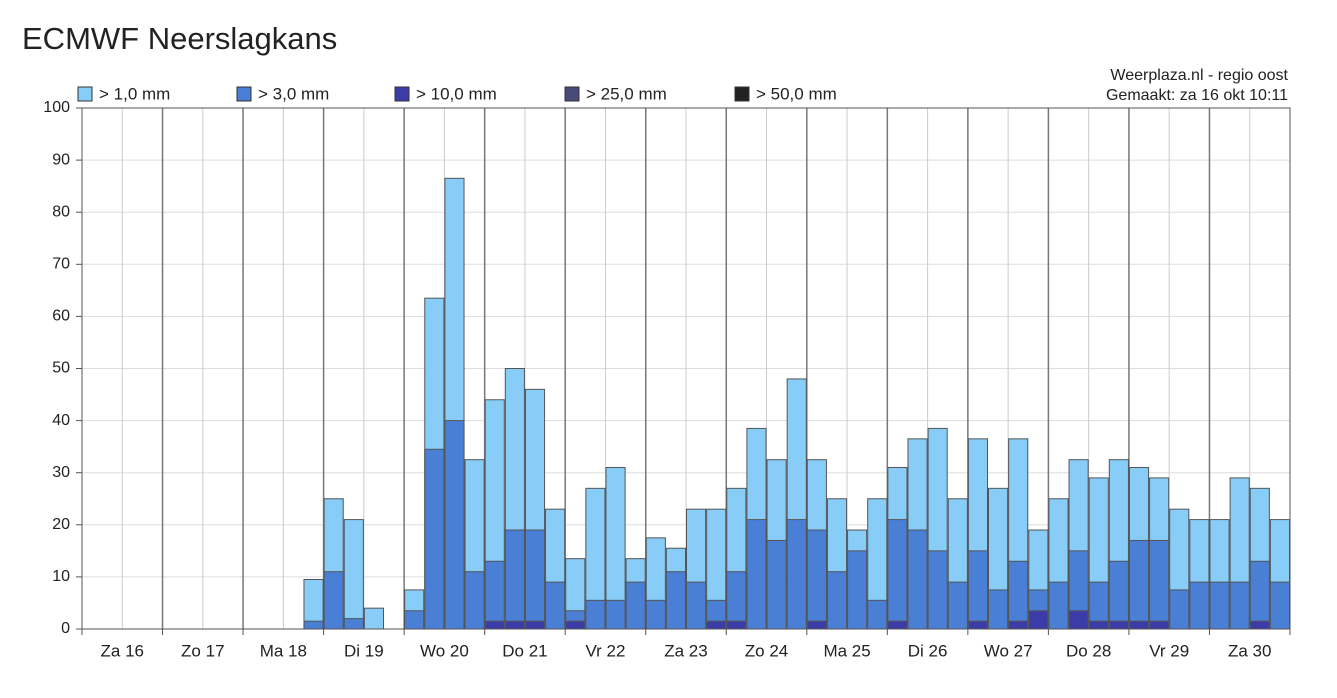 Image resolution: width=1337 pixels, height=698 pixels. What do you see at coordinates (685, 650) in the screenshot?
I see `x-tick-label: Za 23` at bounding box center [685, 650].